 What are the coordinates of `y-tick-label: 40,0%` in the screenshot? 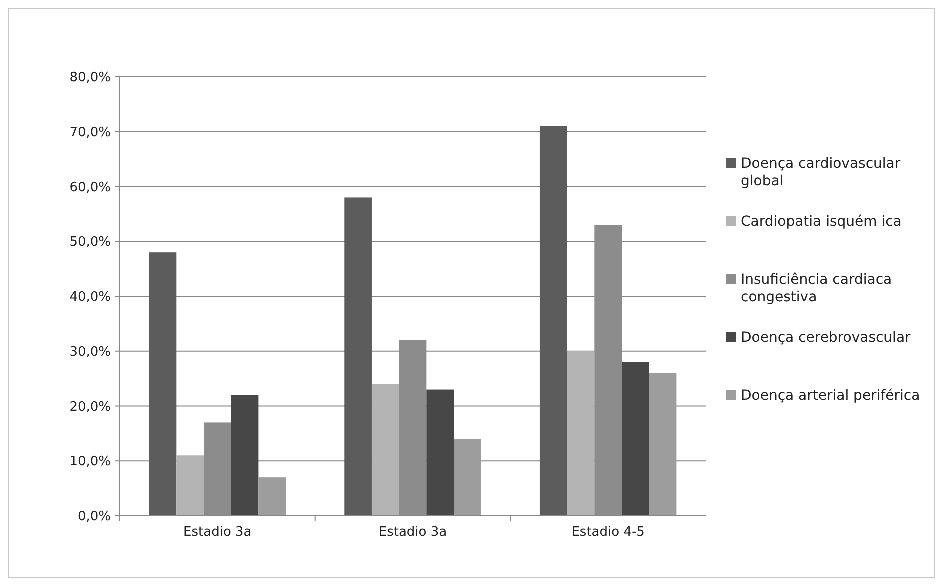 It's located at (90, 298).